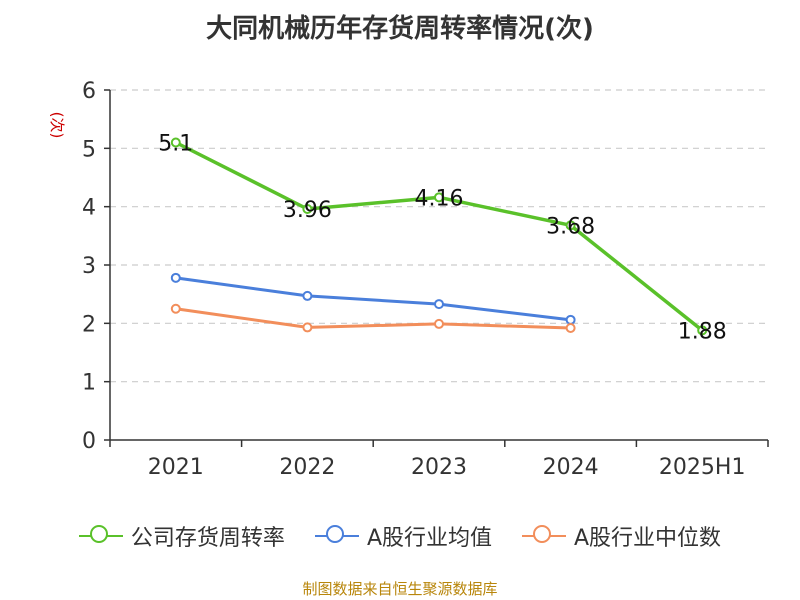 This screenshot has height=600, width=800. I want to click on y-tick-label: 4, so click(89, 208).